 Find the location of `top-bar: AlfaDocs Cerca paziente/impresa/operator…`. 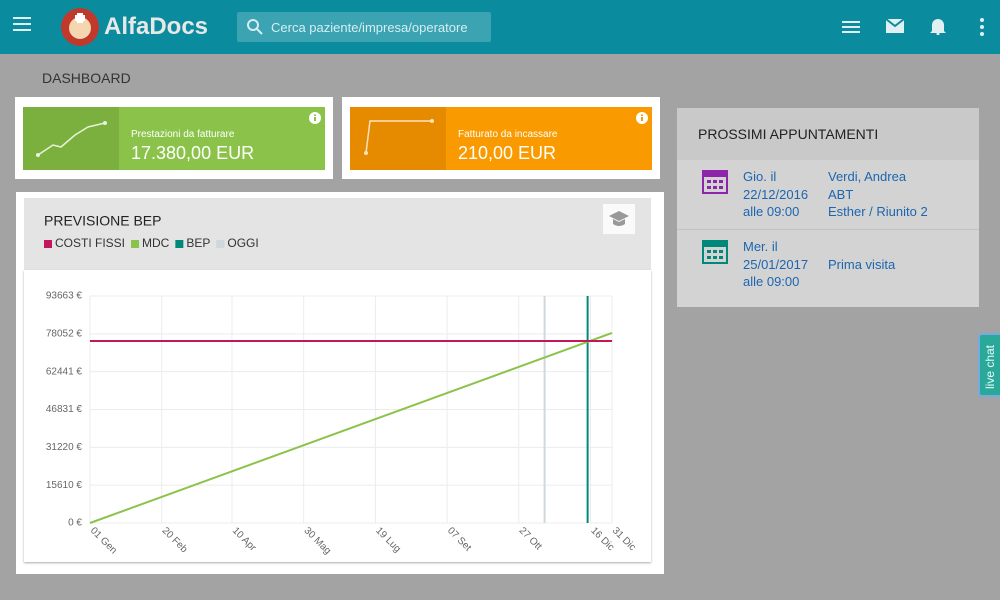

top-bar: AlfaDocs Cerca paziente/impresa/operator… is located at coordinates (500, 27).